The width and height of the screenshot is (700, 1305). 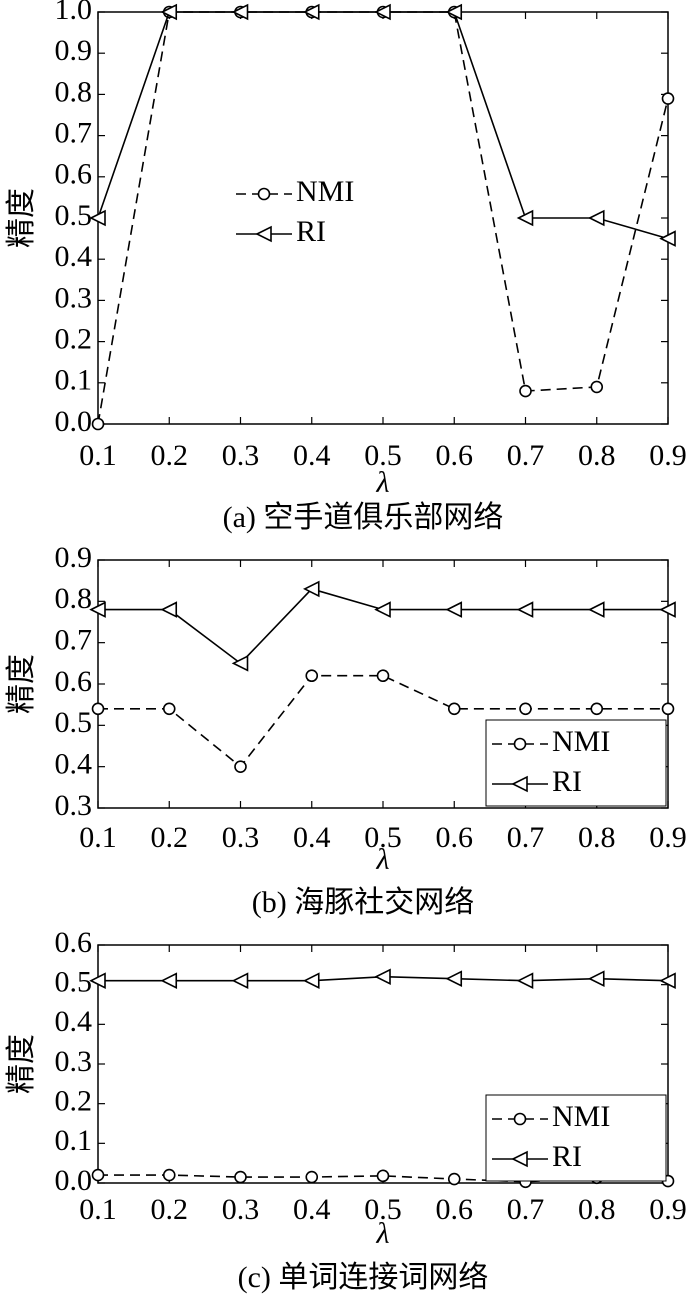 I want to click on y-tick-label: 1.0, so click(x=74, y=13).